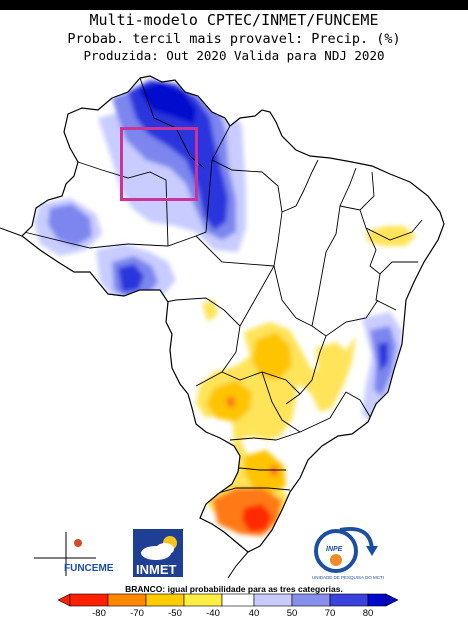 This screenshot has width=468, height=626. What do you see at coordinates (234, 55) in the screenshot?
I see `validity-line: Produzida: Out 2020 Valida para NDJ 2020` at bounding box center [234, 55].